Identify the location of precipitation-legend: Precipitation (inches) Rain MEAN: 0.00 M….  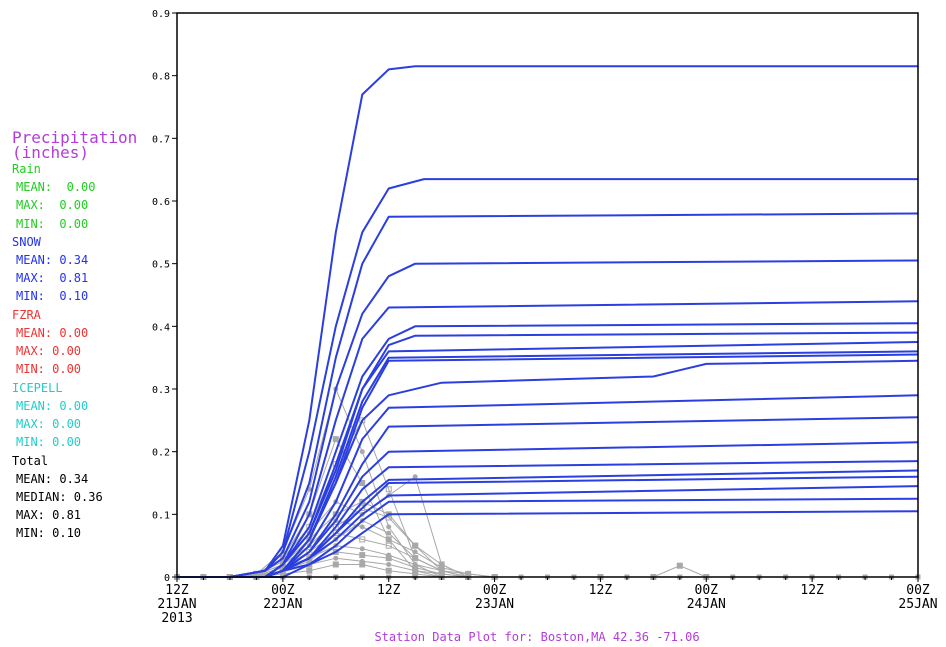
(74, 336).